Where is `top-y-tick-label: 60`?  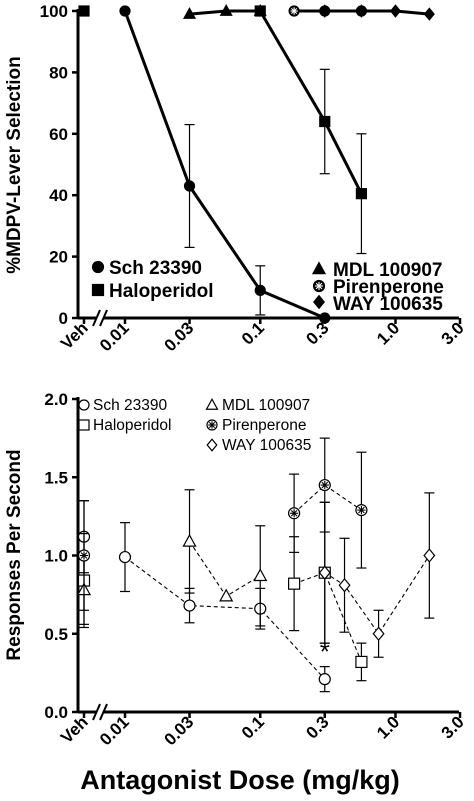
top-y-tick-label: 60 is located at coordinates (58, 134).